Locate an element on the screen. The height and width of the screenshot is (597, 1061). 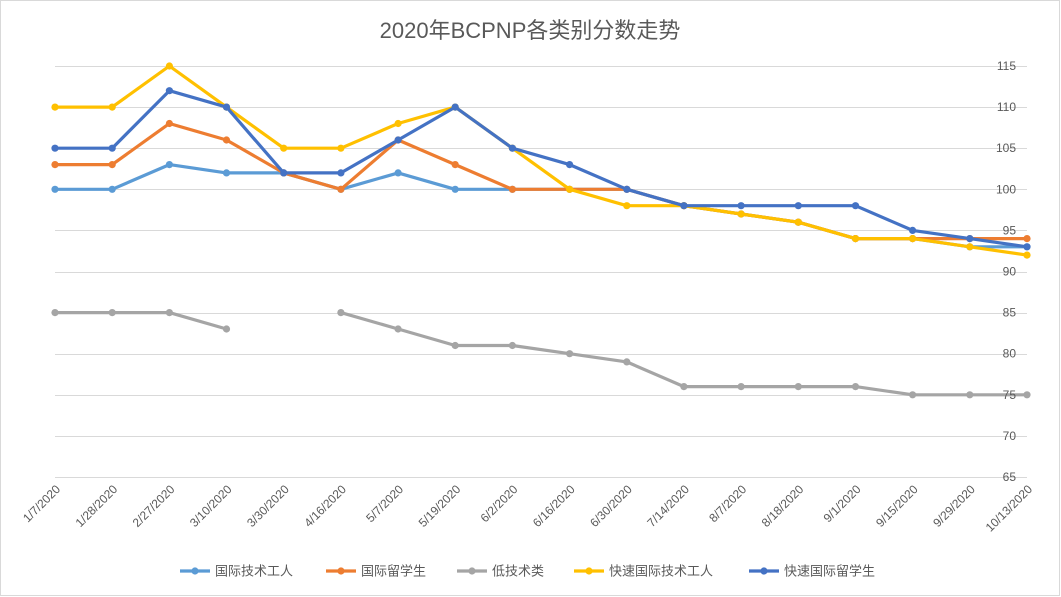
y-tick-label: 95 is located at coordinates (1010, 230).